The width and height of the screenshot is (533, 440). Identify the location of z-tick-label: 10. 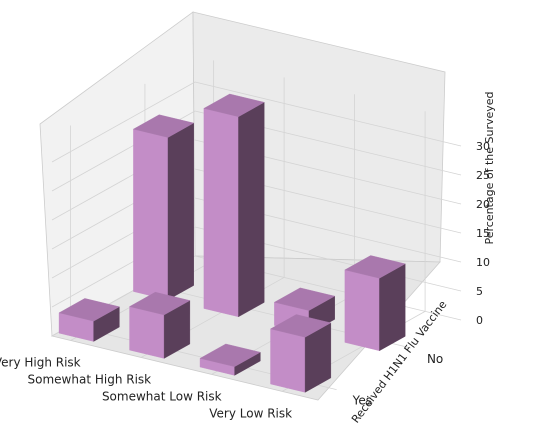
(483, 262).